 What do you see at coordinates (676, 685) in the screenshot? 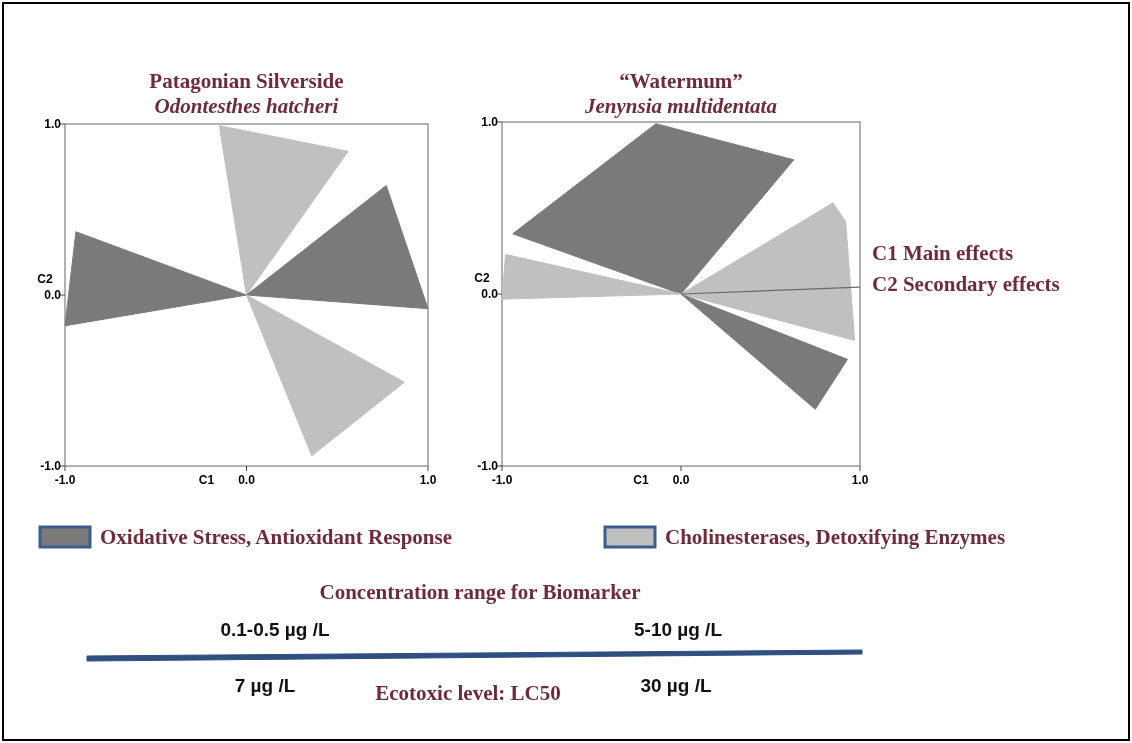
I see `text: 30 µg /L` at bounding box center [676, 685].